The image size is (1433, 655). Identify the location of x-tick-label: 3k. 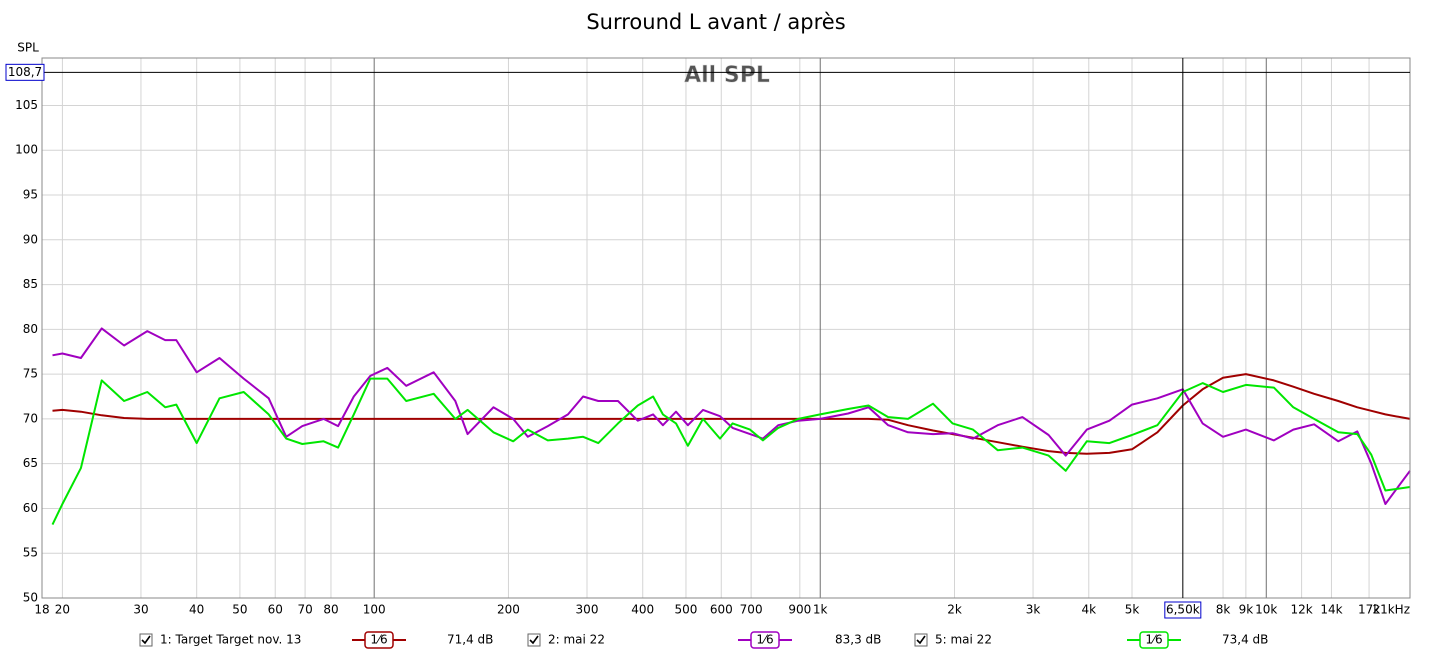
(1033, 610).